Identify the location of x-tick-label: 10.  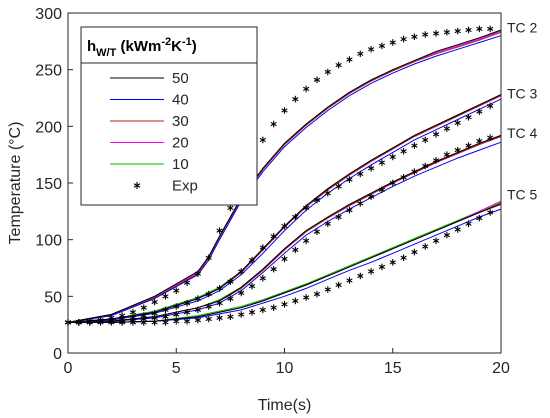
(285, 368).